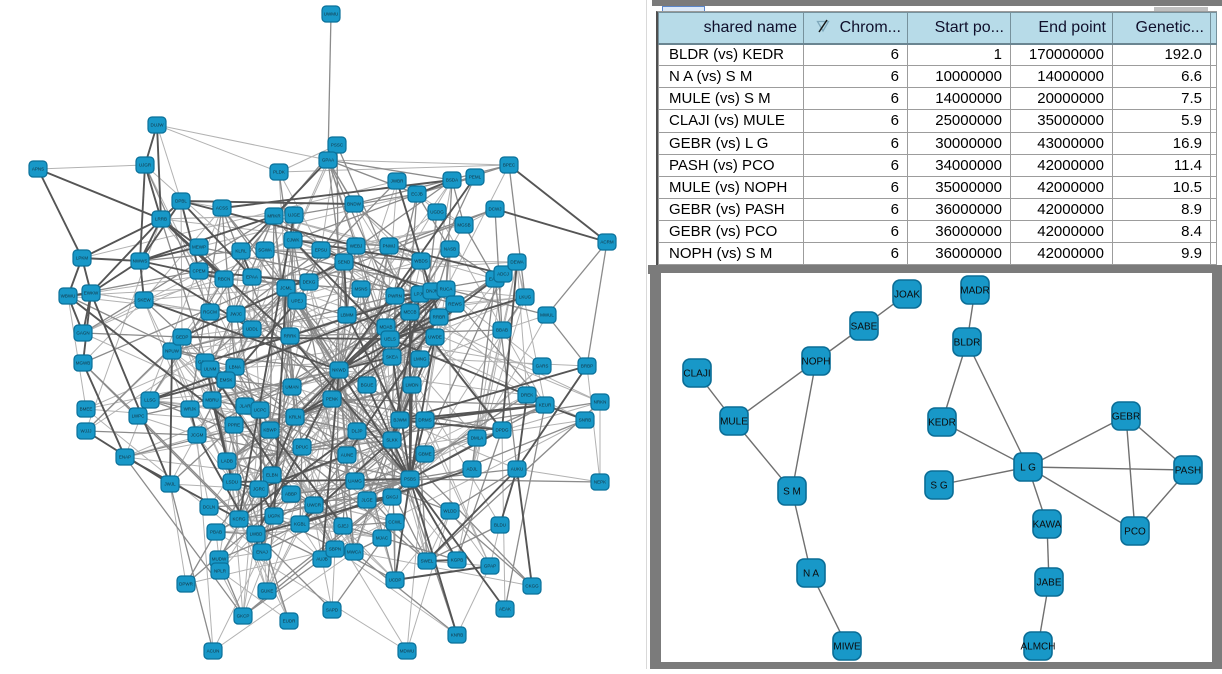  Describe the element at coordinates (83, 363) in the screenshot. I see `svg-text: MGWB` at that location.